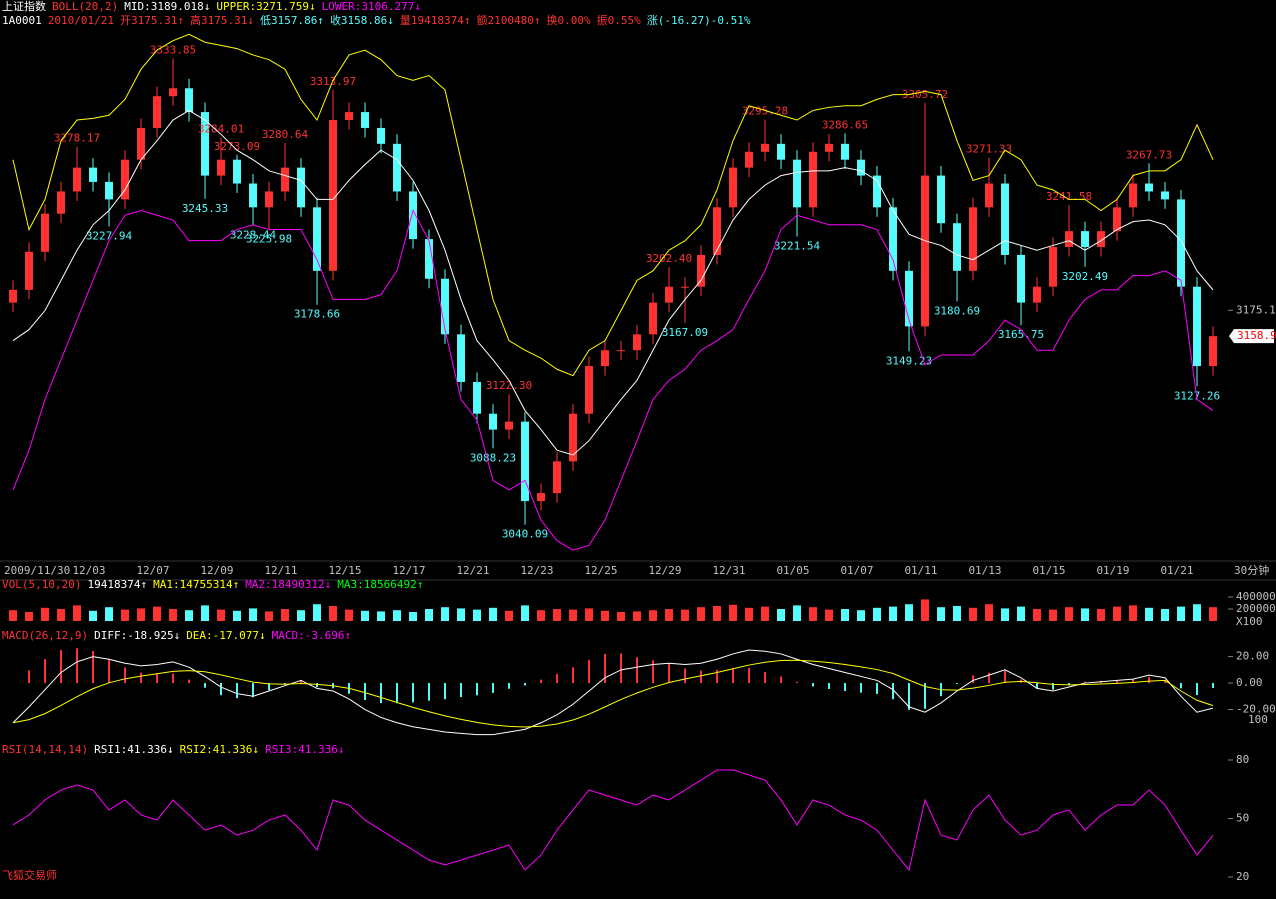 This screenshot has width=1276, height=899. Describe the element at coordinates (371, 6) in the screenshot. I see `legend-item: LOWER:3106.277↓` at that location.